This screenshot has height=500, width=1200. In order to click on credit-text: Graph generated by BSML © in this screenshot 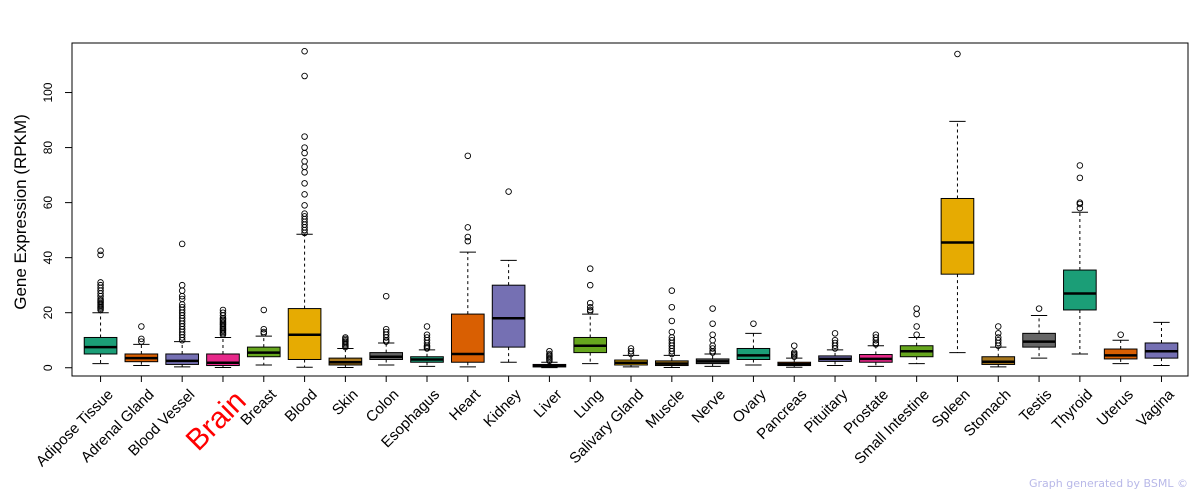, I will do `click(1108, 483)`.